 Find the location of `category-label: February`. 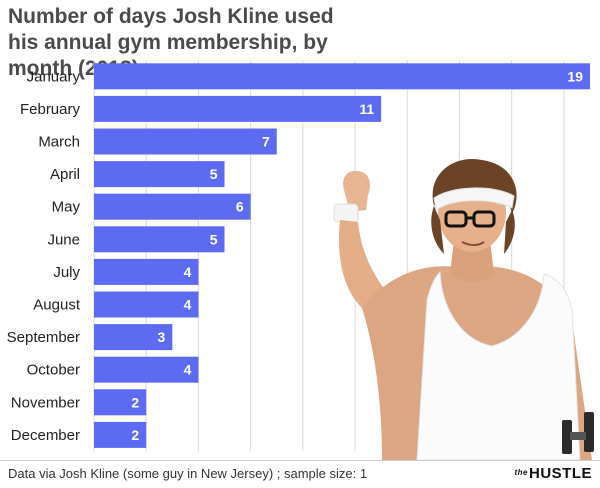

category-label: February is located at coordinates (50, 109).